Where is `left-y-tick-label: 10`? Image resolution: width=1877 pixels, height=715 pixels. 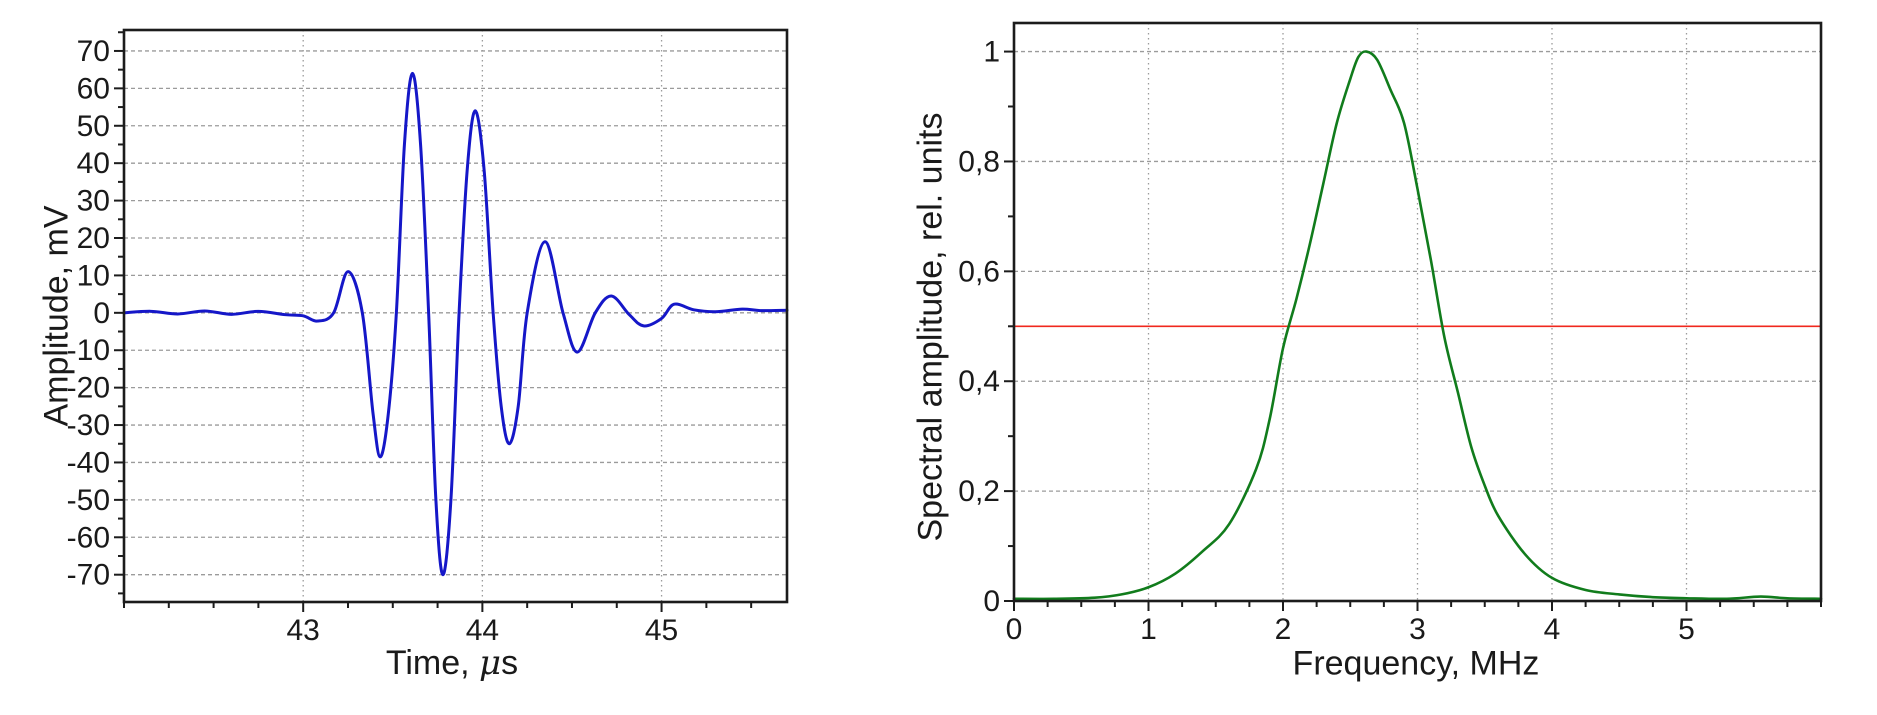 left-y-tick-label: 10 is located at coordinates (93, 275).